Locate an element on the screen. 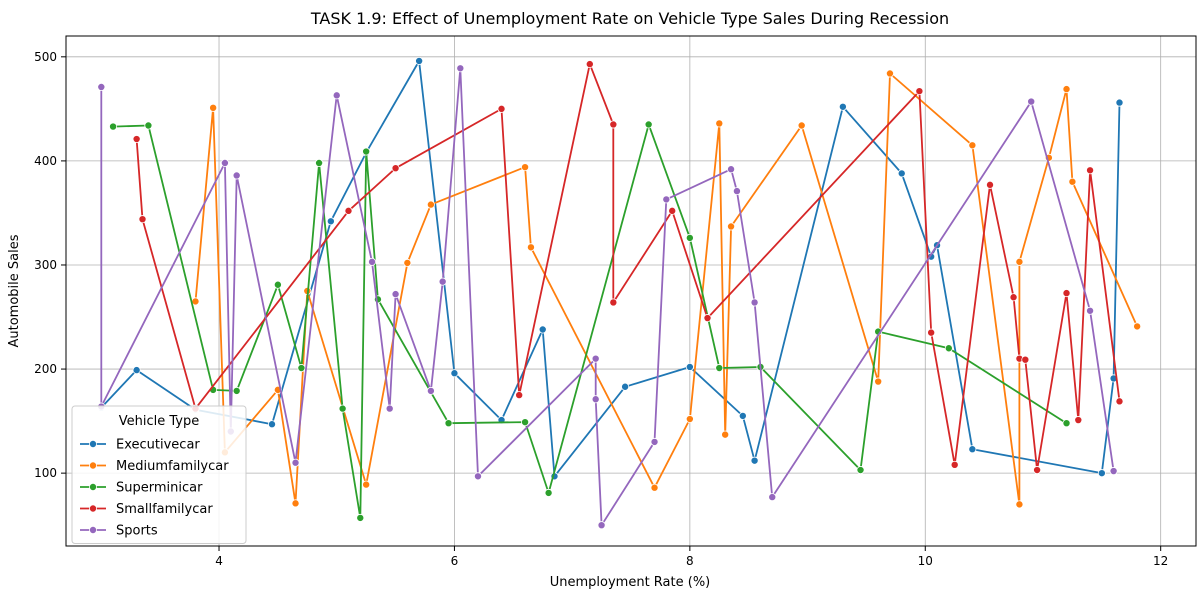  legend-marker-superminicar is located at coordinates (93, 486).